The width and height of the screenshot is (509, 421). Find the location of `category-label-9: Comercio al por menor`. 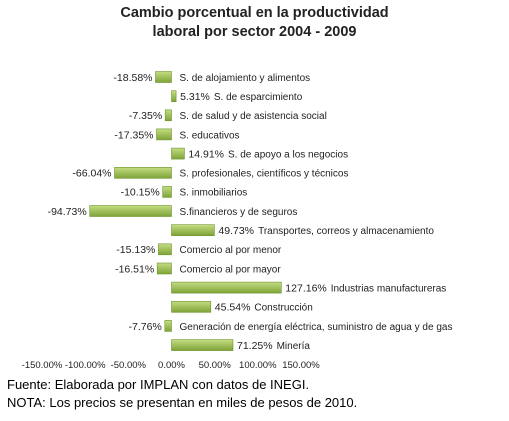

category-label-9: Comercio al por menor is located at coordinates (231, 250).